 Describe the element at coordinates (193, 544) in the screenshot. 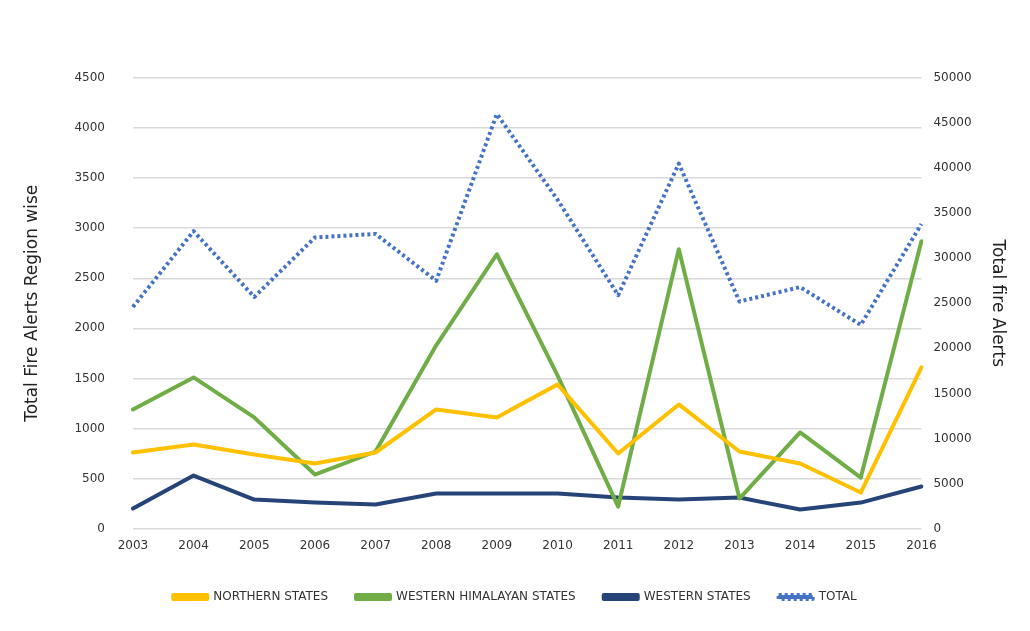

I see `x-tick-label: 2004` at that location.